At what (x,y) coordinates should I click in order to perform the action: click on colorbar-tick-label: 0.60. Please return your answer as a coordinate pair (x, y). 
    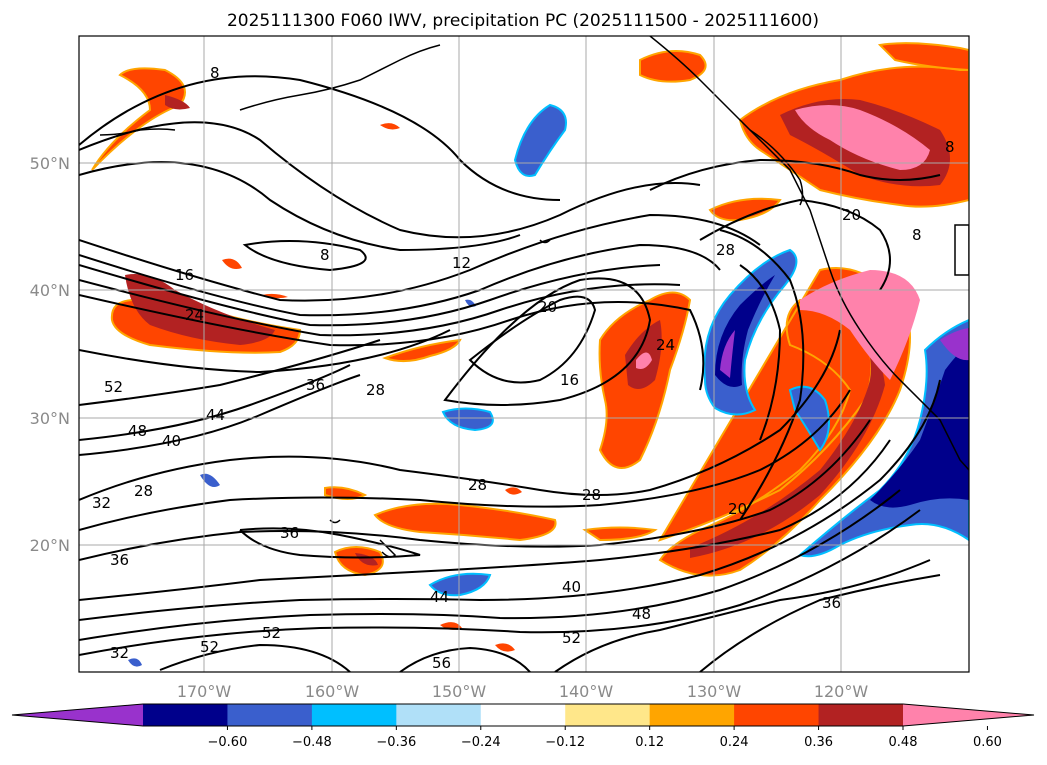
    Looking at the image, I should click on (987, 742).